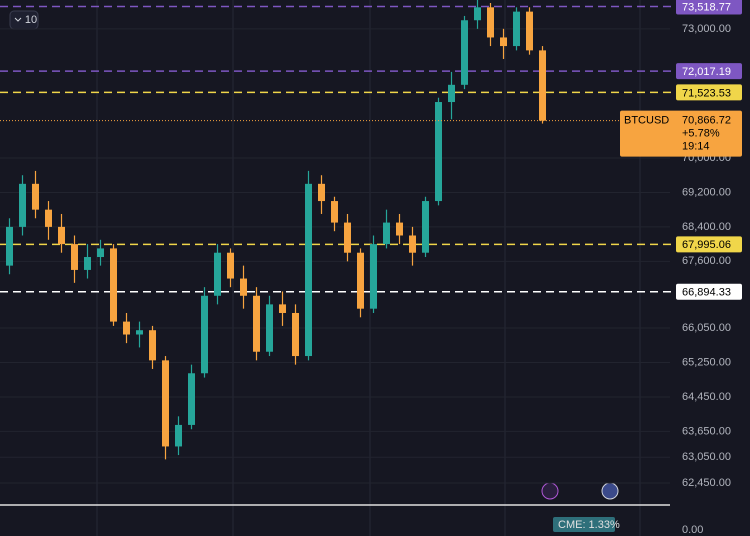 The height and width of the screenshot is (536, 750). Describe the element at coordinates (696, 147) in the screenshot. I see `countdown-label: 19:14` at that location.